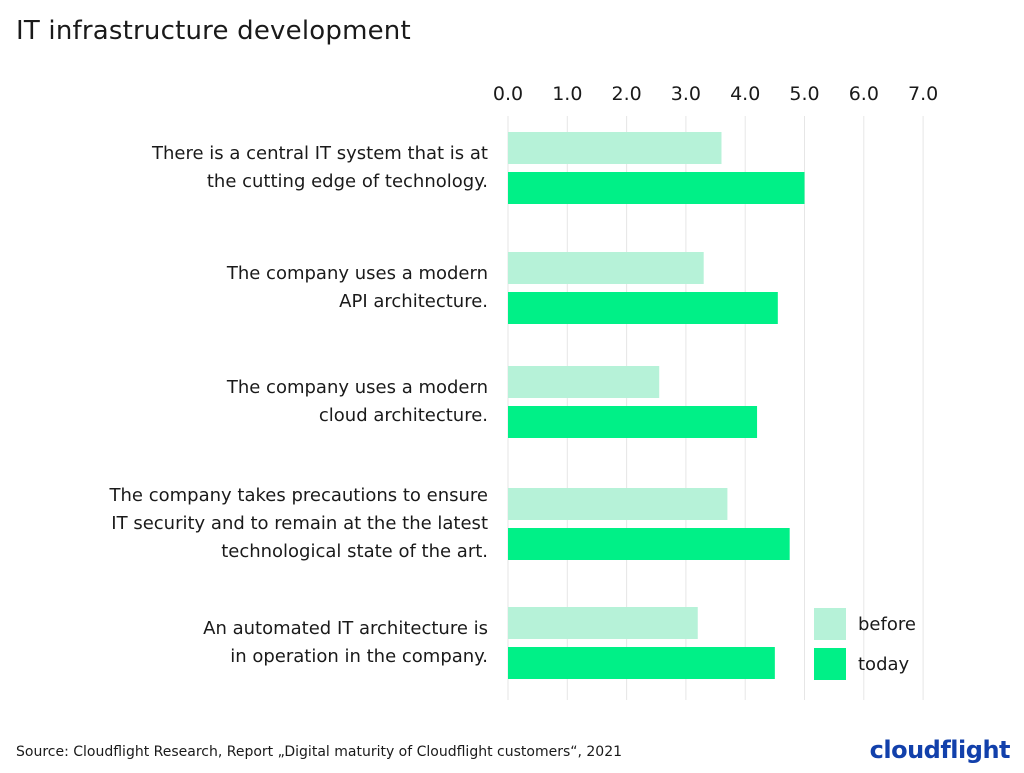  What do you see at coordinates (508, 94) in the screenshot?
I see `x-tick-label: 0.0` at bounding box center [508, 94].